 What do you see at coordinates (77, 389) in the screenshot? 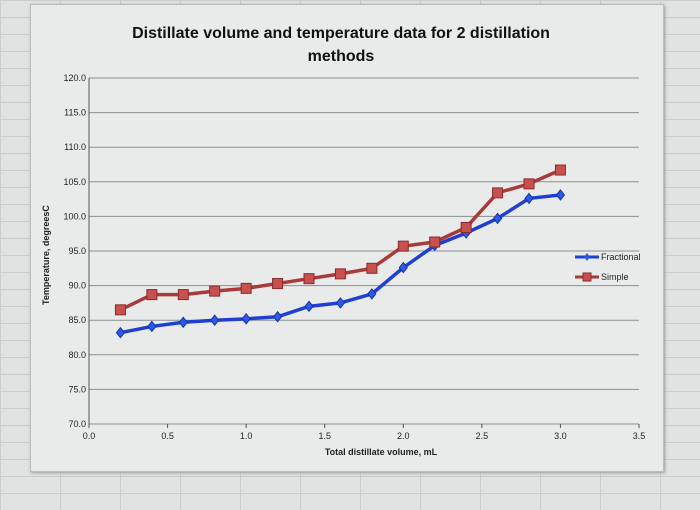
I see `y-tick-label: 75.0` at bounding box center [77, 389].